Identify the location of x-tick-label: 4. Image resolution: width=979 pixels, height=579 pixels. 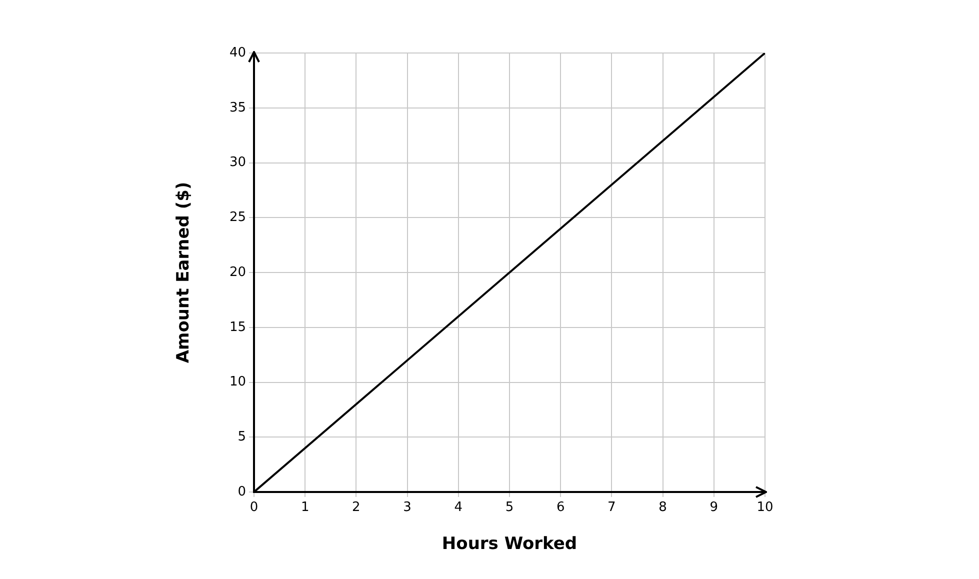
(458, 508).